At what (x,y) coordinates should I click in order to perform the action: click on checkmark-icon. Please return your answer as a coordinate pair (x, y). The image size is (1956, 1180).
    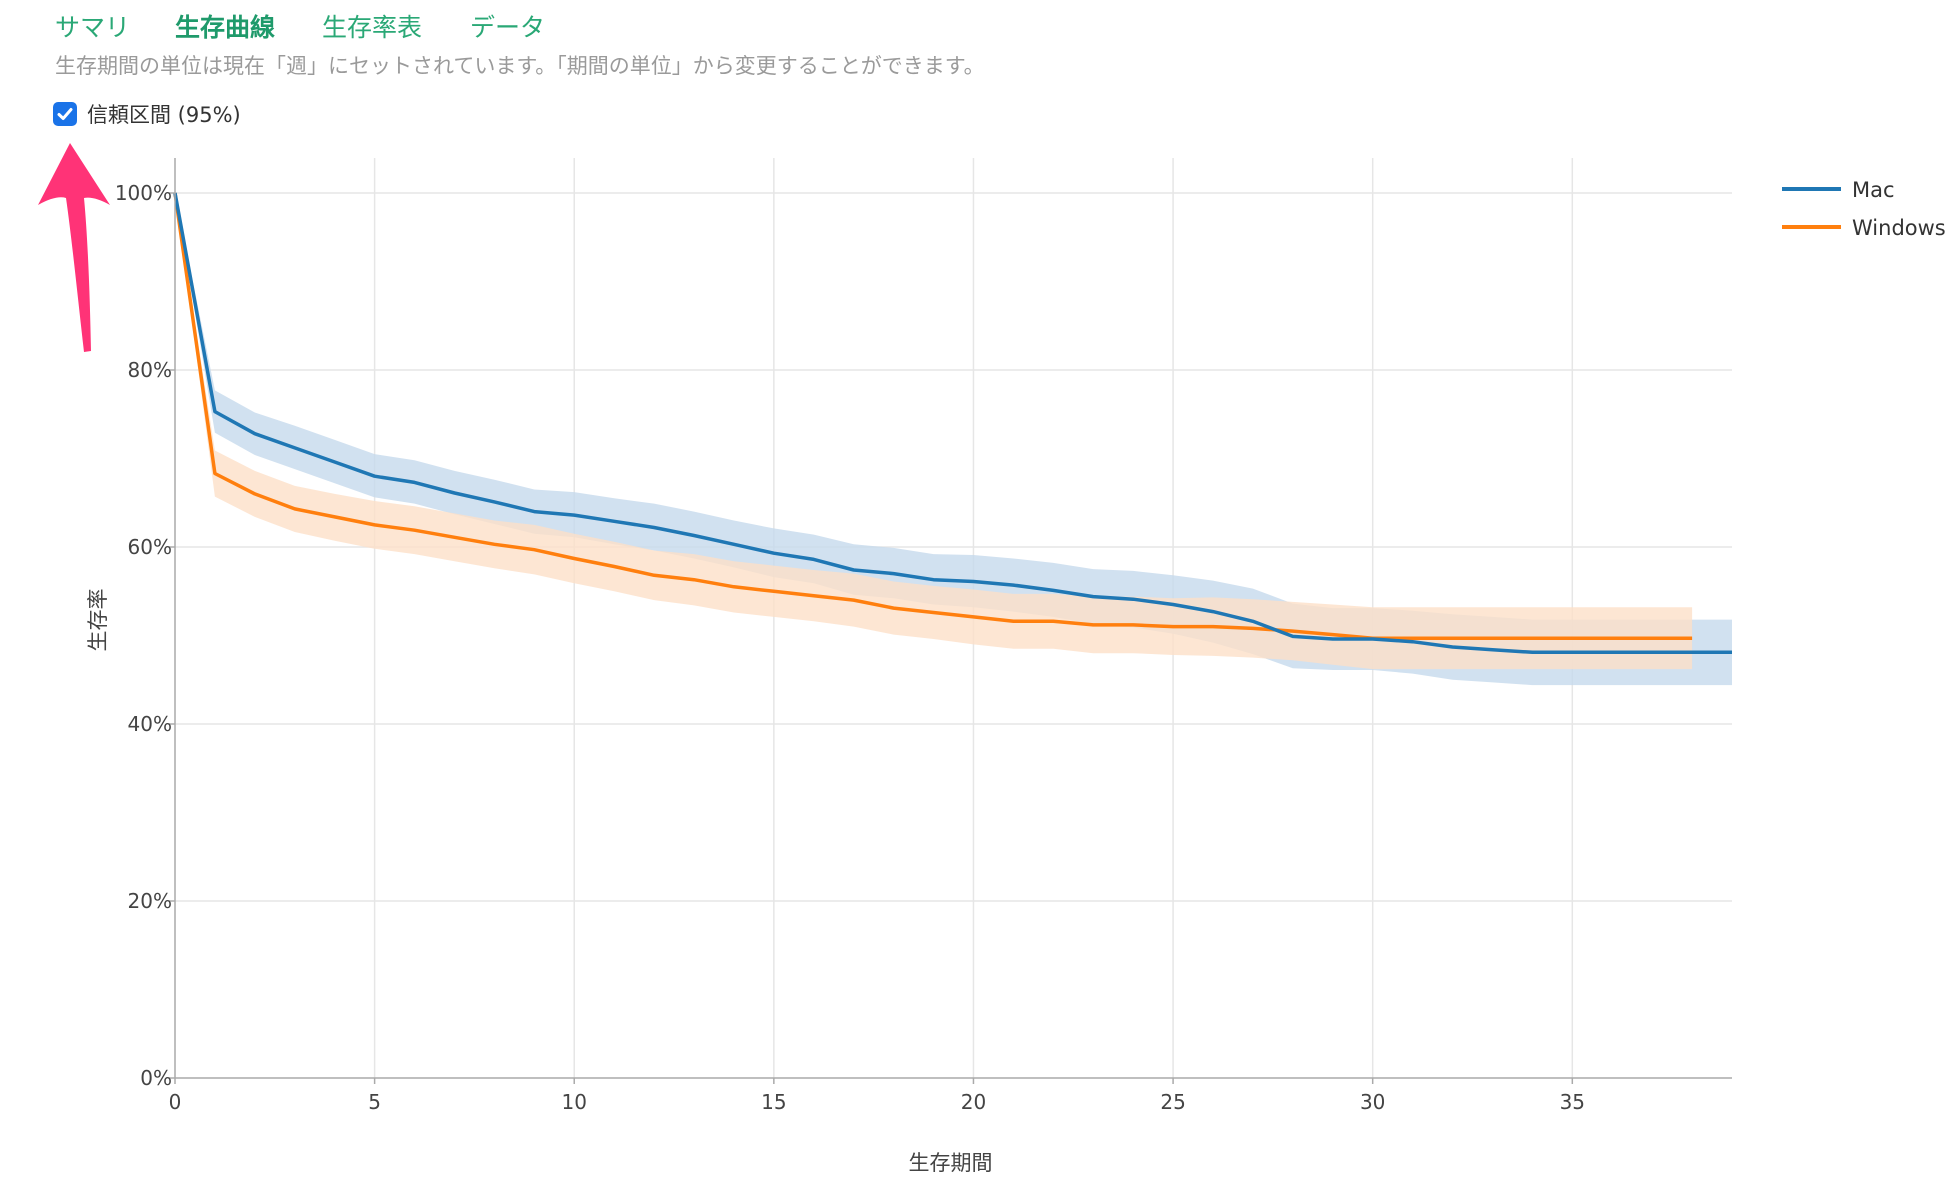
    Looking at the image, I should click on (65, 114).